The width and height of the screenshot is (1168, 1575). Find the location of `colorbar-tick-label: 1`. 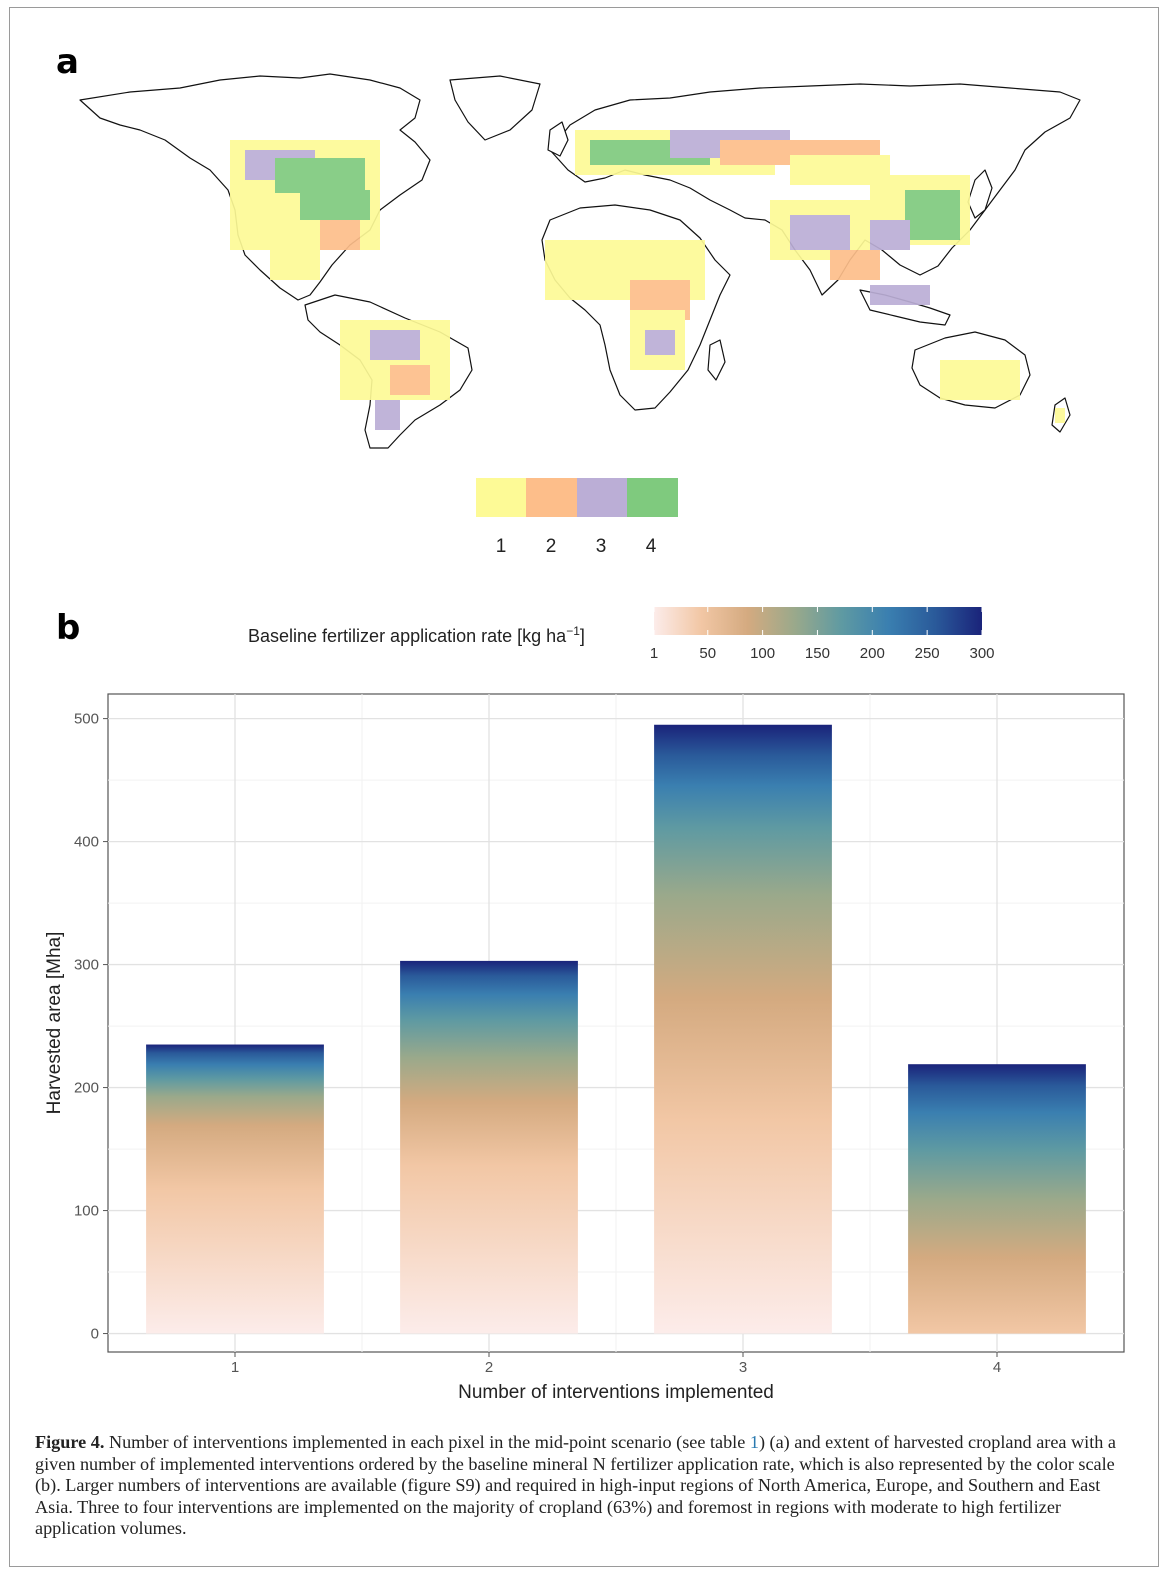

colorbar-tick-label: 1 is located at coordinates (654, 653).